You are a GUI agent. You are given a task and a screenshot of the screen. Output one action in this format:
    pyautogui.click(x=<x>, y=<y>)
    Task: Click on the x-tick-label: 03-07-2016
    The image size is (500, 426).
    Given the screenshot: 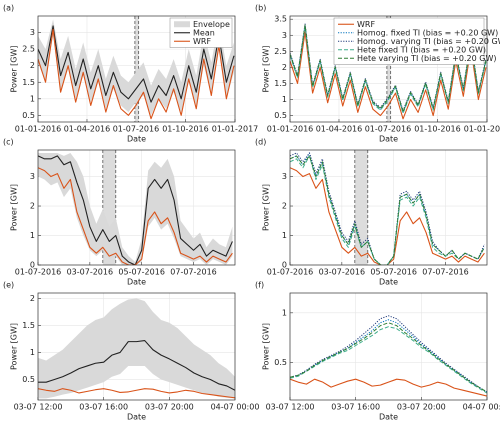 What is the action you would take?
    pyautogui.click(x=342, y=272)
    